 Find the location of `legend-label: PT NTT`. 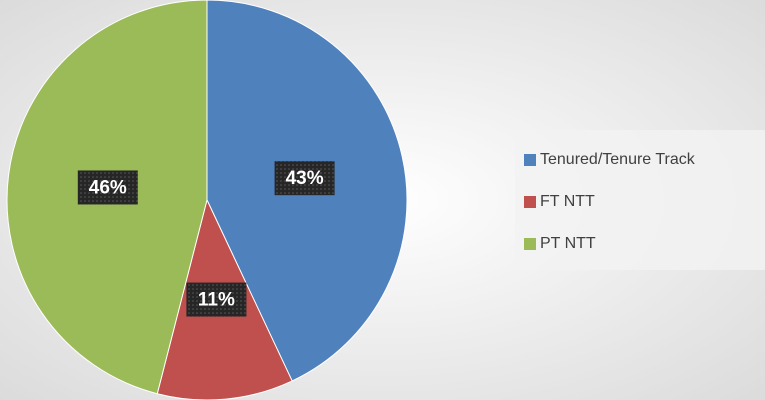

legend-label: PT NTT is located at coordinates (568, 243).